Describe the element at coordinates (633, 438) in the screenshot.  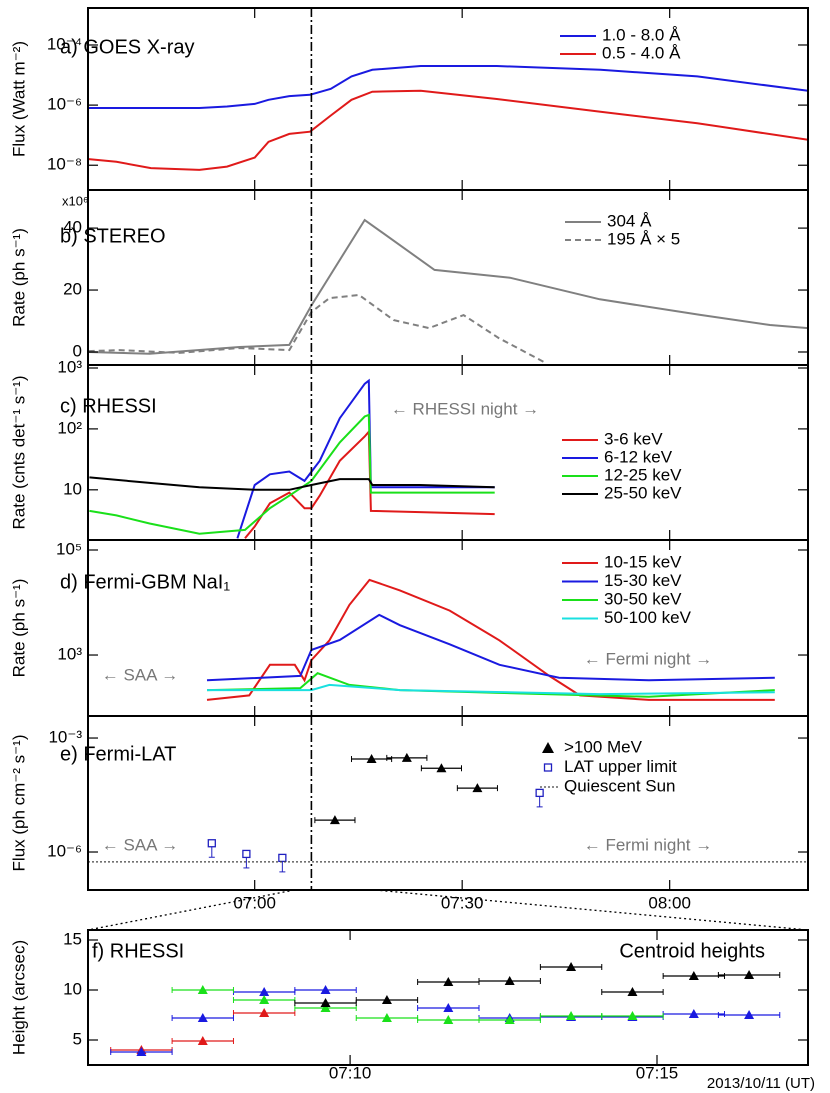
I see `legend-label: 3-6 keV` at that location.